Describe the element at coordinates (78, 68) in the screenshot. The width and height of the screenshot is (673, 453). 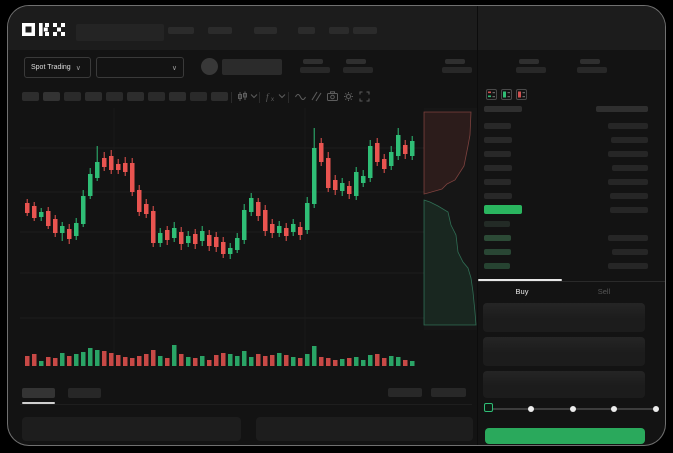
I see `chevron-down-icon: ∨` at that location.